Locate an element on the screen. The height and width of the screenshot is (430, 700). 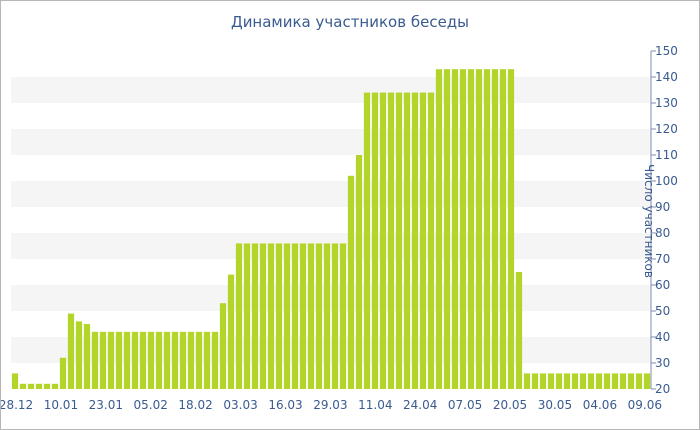
x-tick-label: 16.03 is located at coordinates (285, 405).